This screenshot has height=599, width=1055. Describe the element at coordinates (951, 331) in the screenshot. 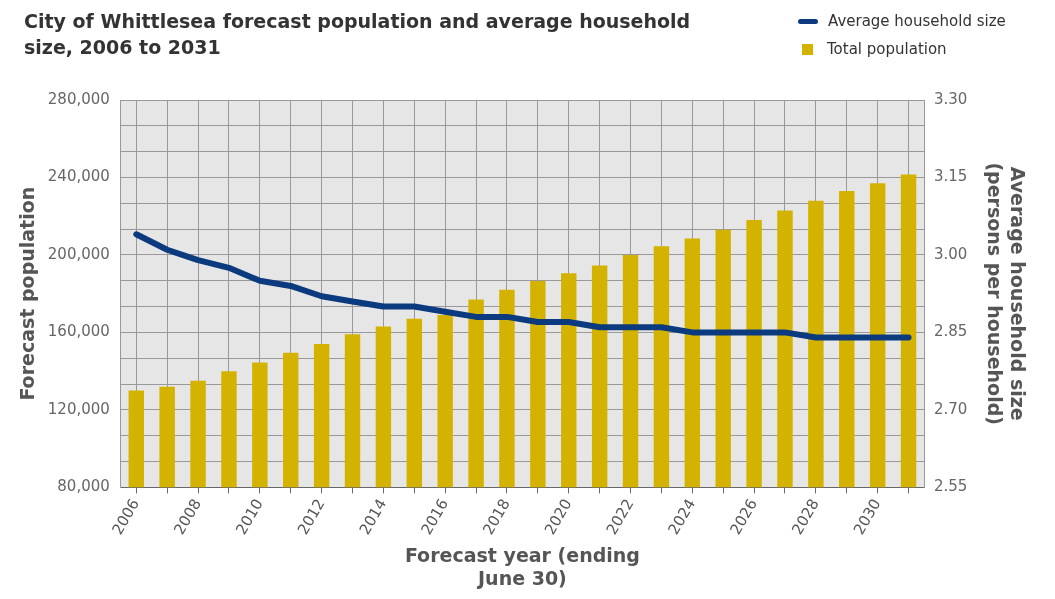

I see `y2-tick-label: 2.85` at that location.